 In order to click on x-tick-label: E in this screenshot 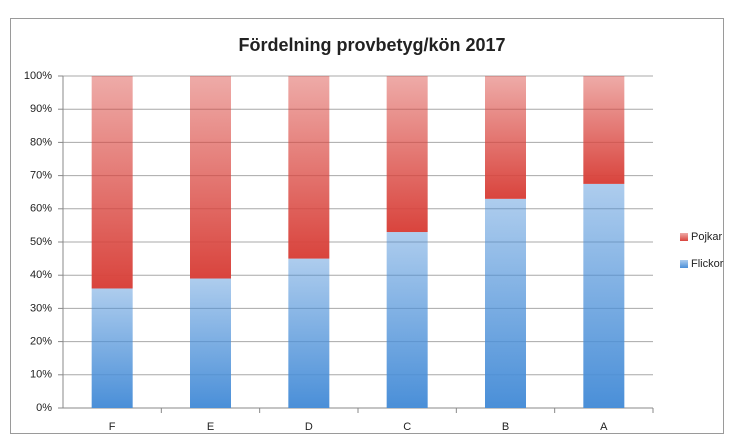, I will do `click(210, 427)`.